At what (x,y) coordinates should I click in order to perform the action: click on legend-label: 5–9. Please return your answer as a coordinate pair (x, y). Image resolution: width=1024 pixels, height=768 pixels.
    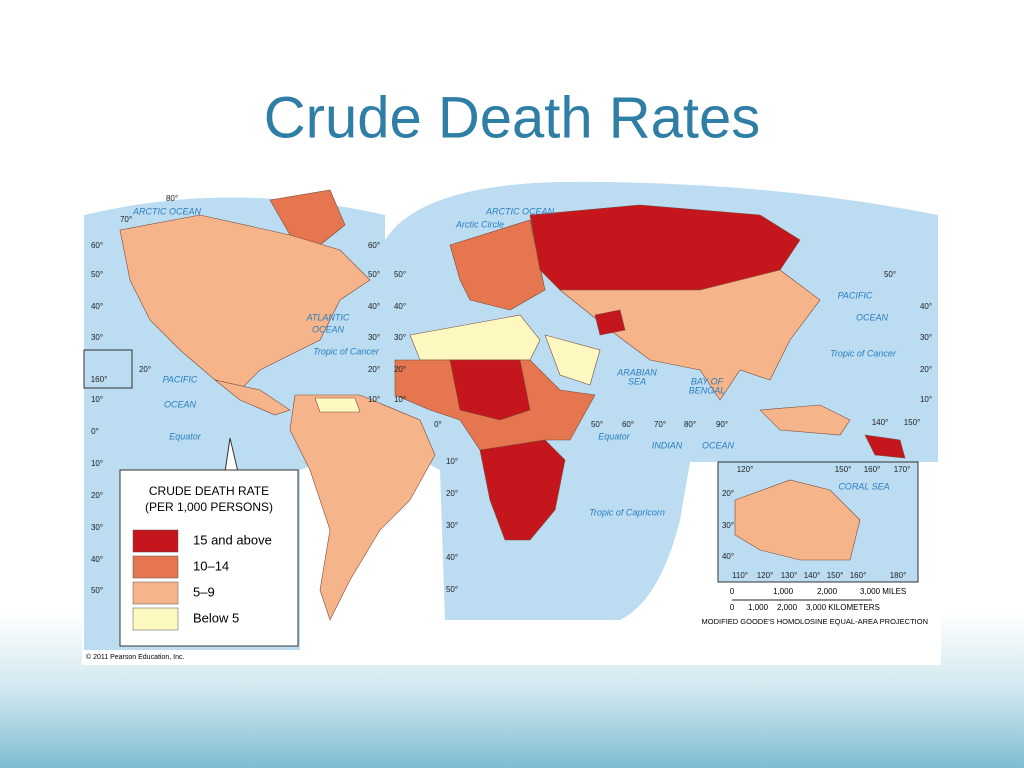
    Looking at the image, I should click on (204, 591).